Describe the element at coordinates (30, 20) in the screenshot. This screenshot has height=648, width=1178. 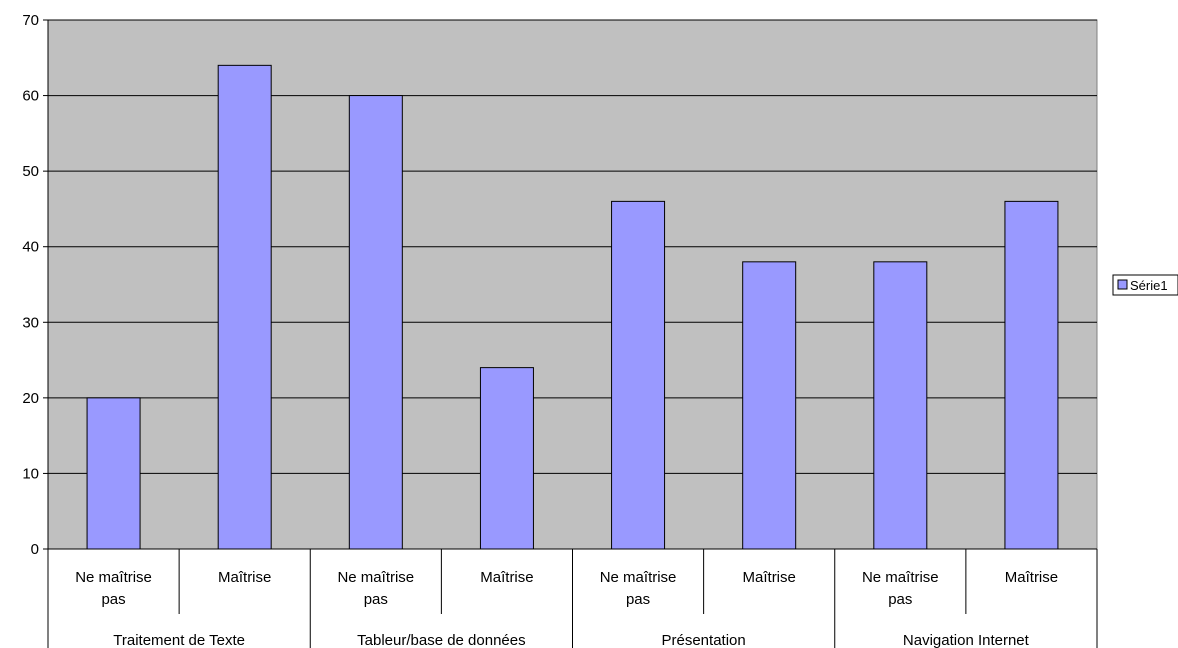
I see `y-tick-label: 70` at that location.